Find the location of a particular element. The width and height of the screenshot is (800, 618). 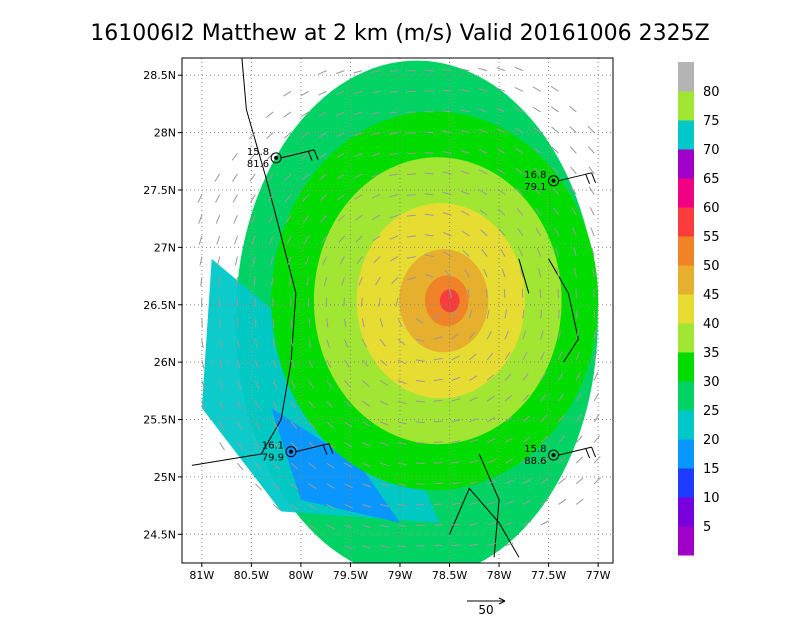

x-tick-label: 79.5W is located at coordinates (350, 575).